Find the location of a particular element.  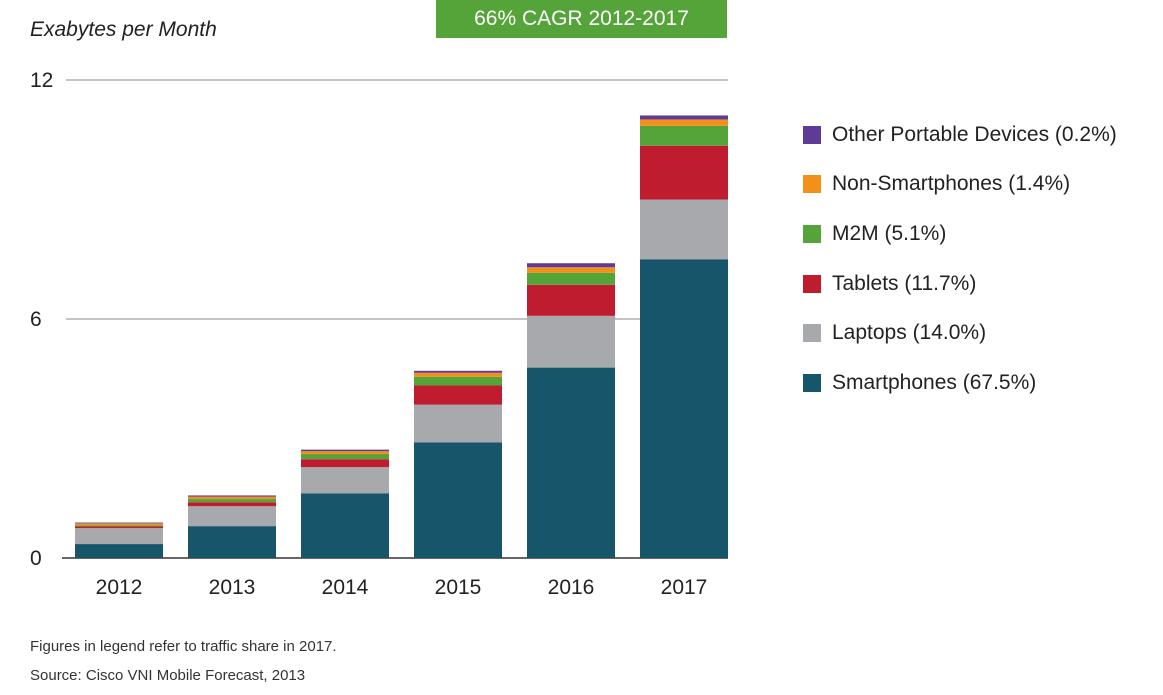

legend-item: M2M (5.1%) is located at coordinates (960, 234).